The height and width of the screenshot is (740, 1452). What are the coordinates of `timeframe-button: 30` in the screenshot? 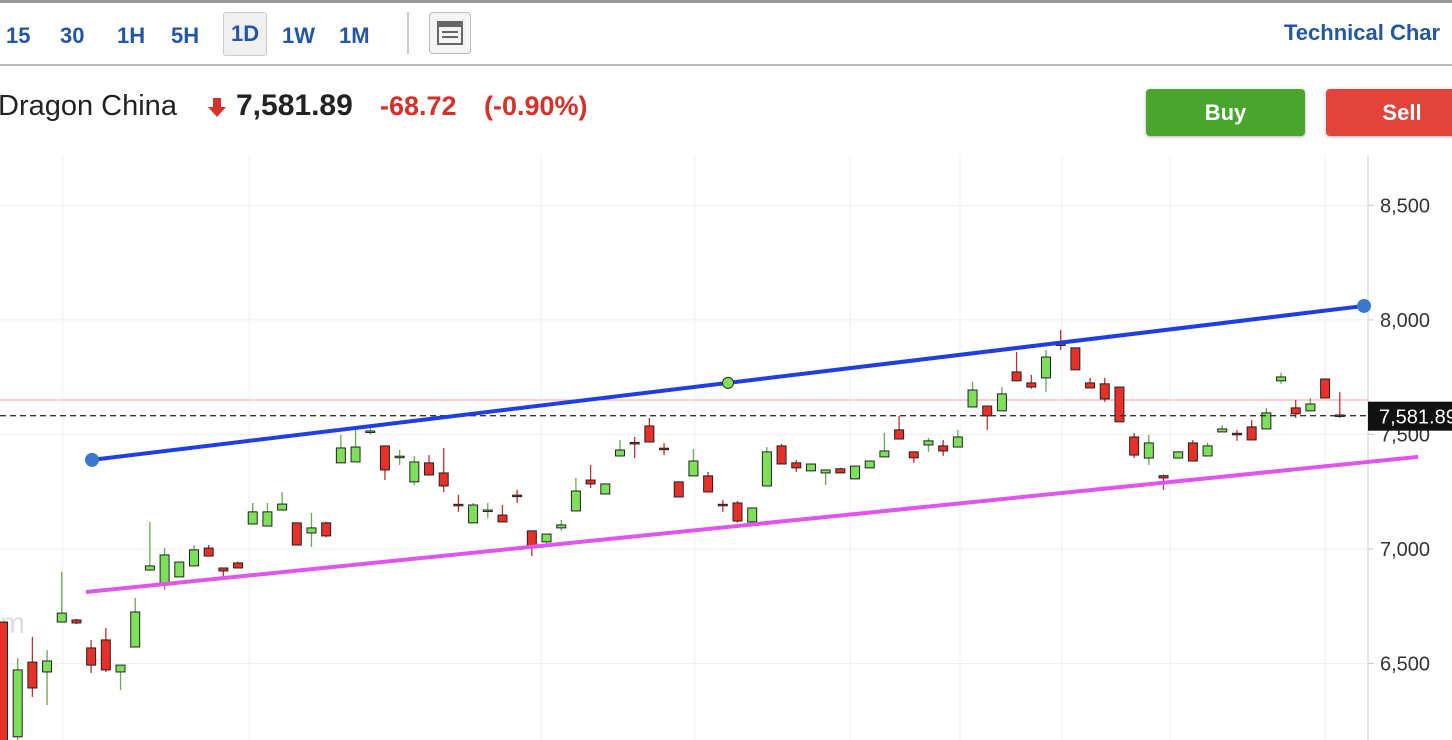 It's located at (72, 35).